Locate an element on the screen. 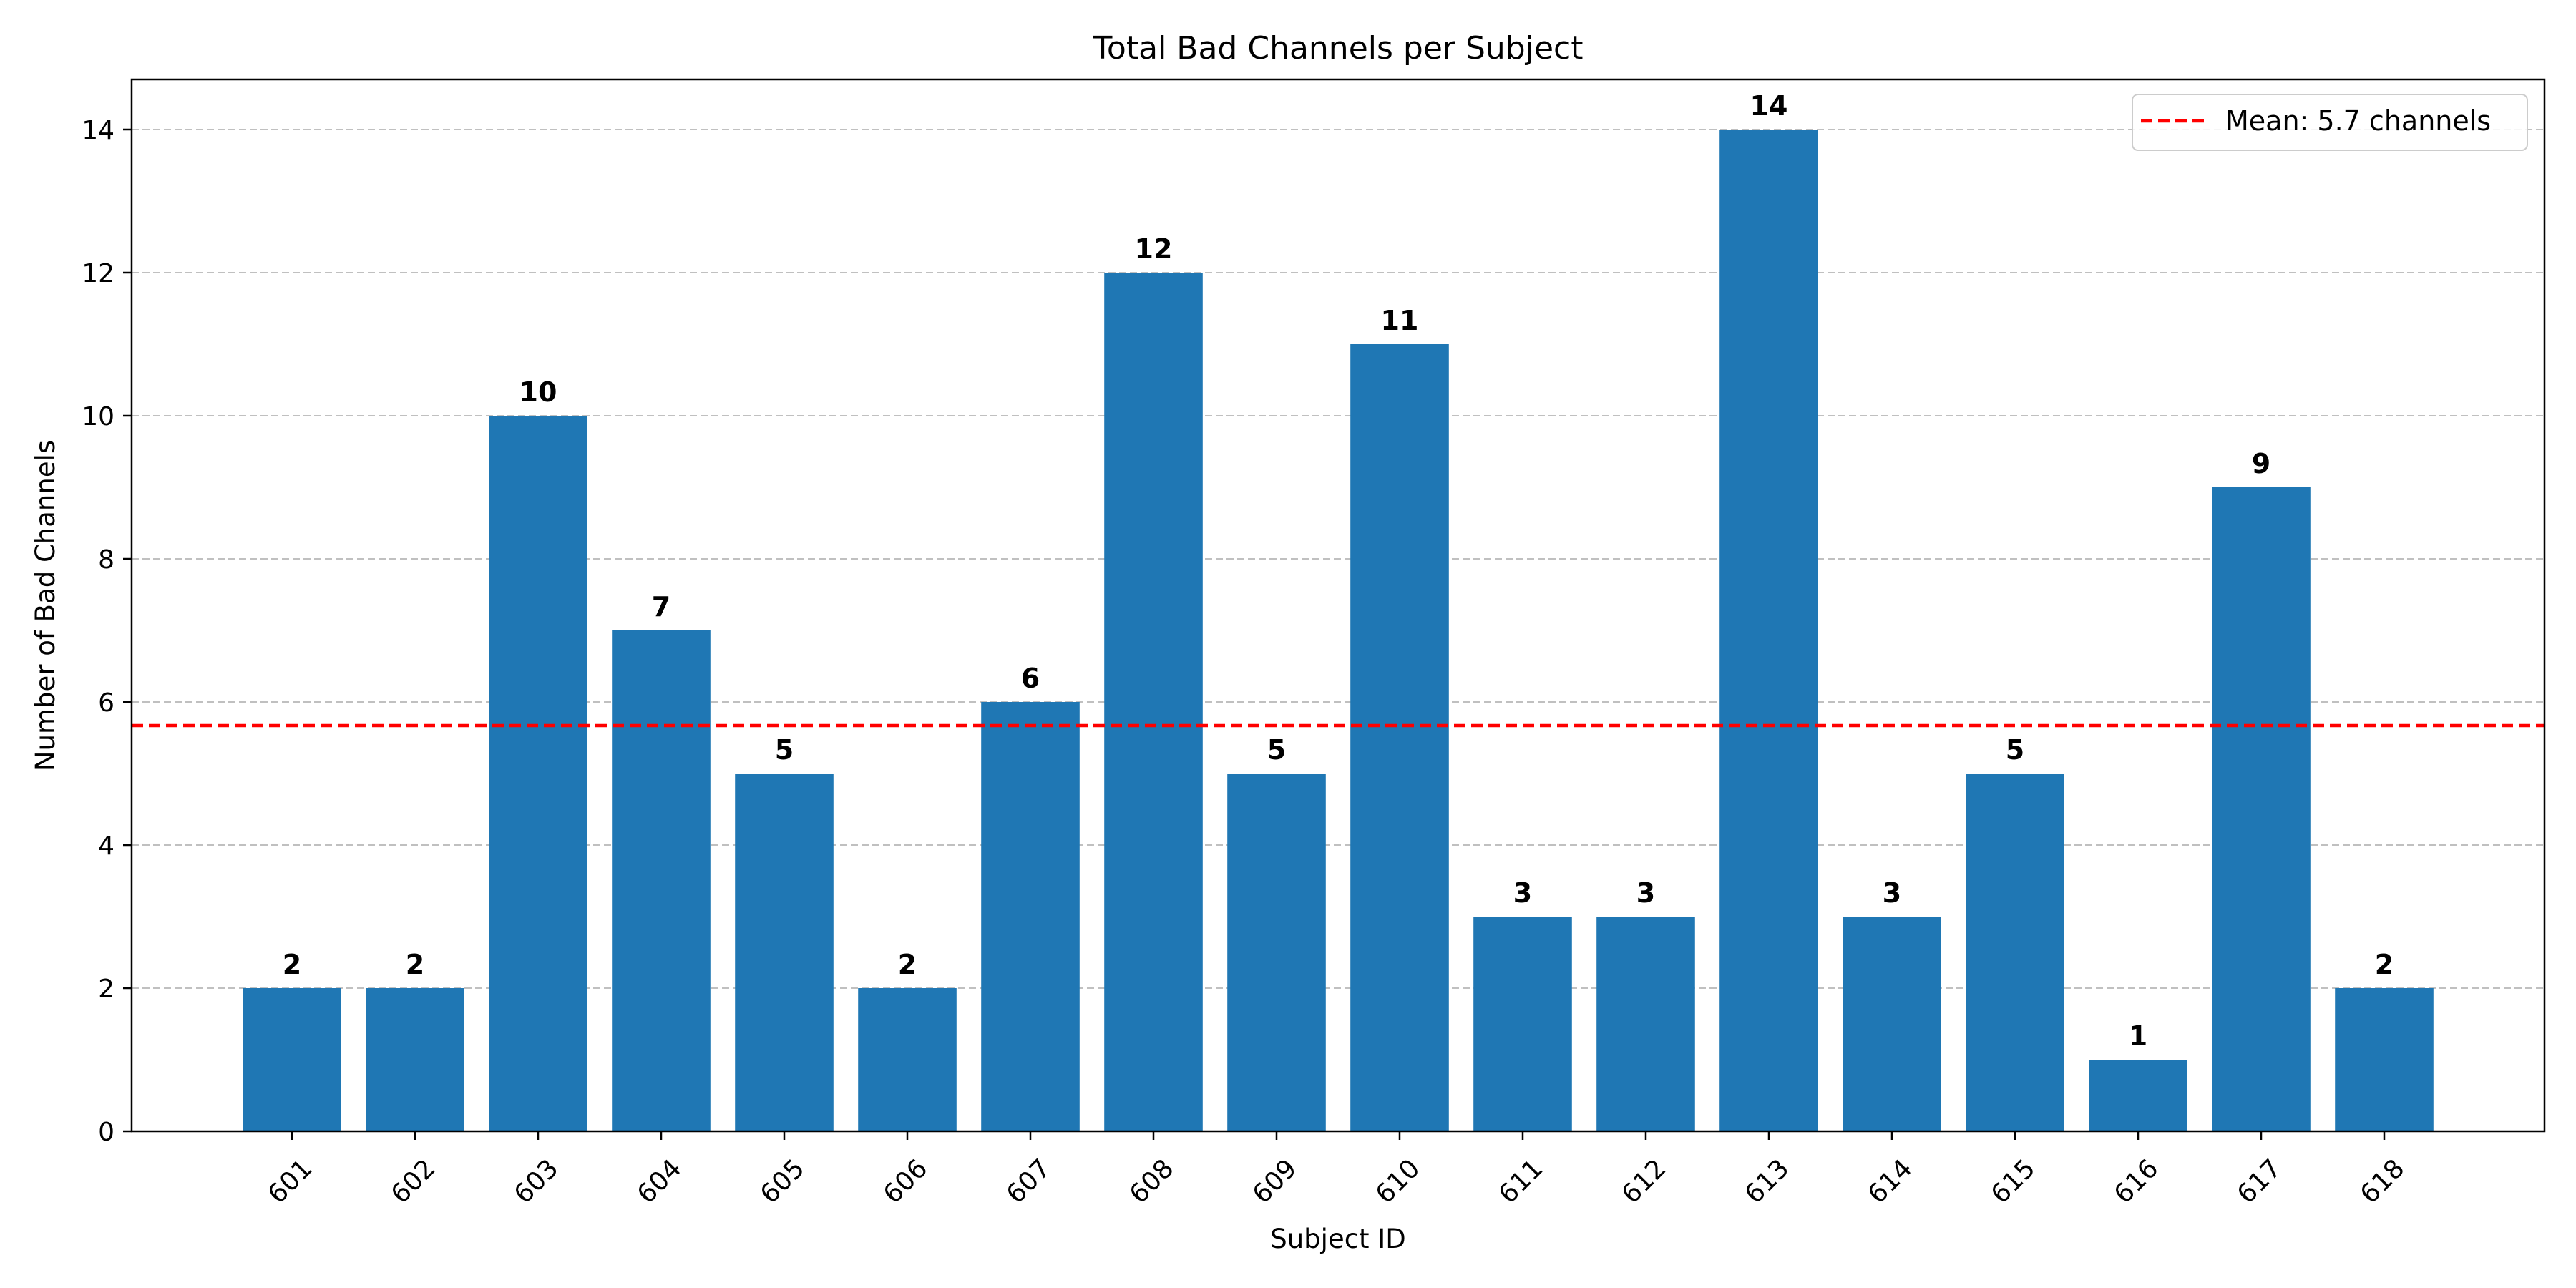  y-tick-label: 4 is located at coordinates (106, 846).